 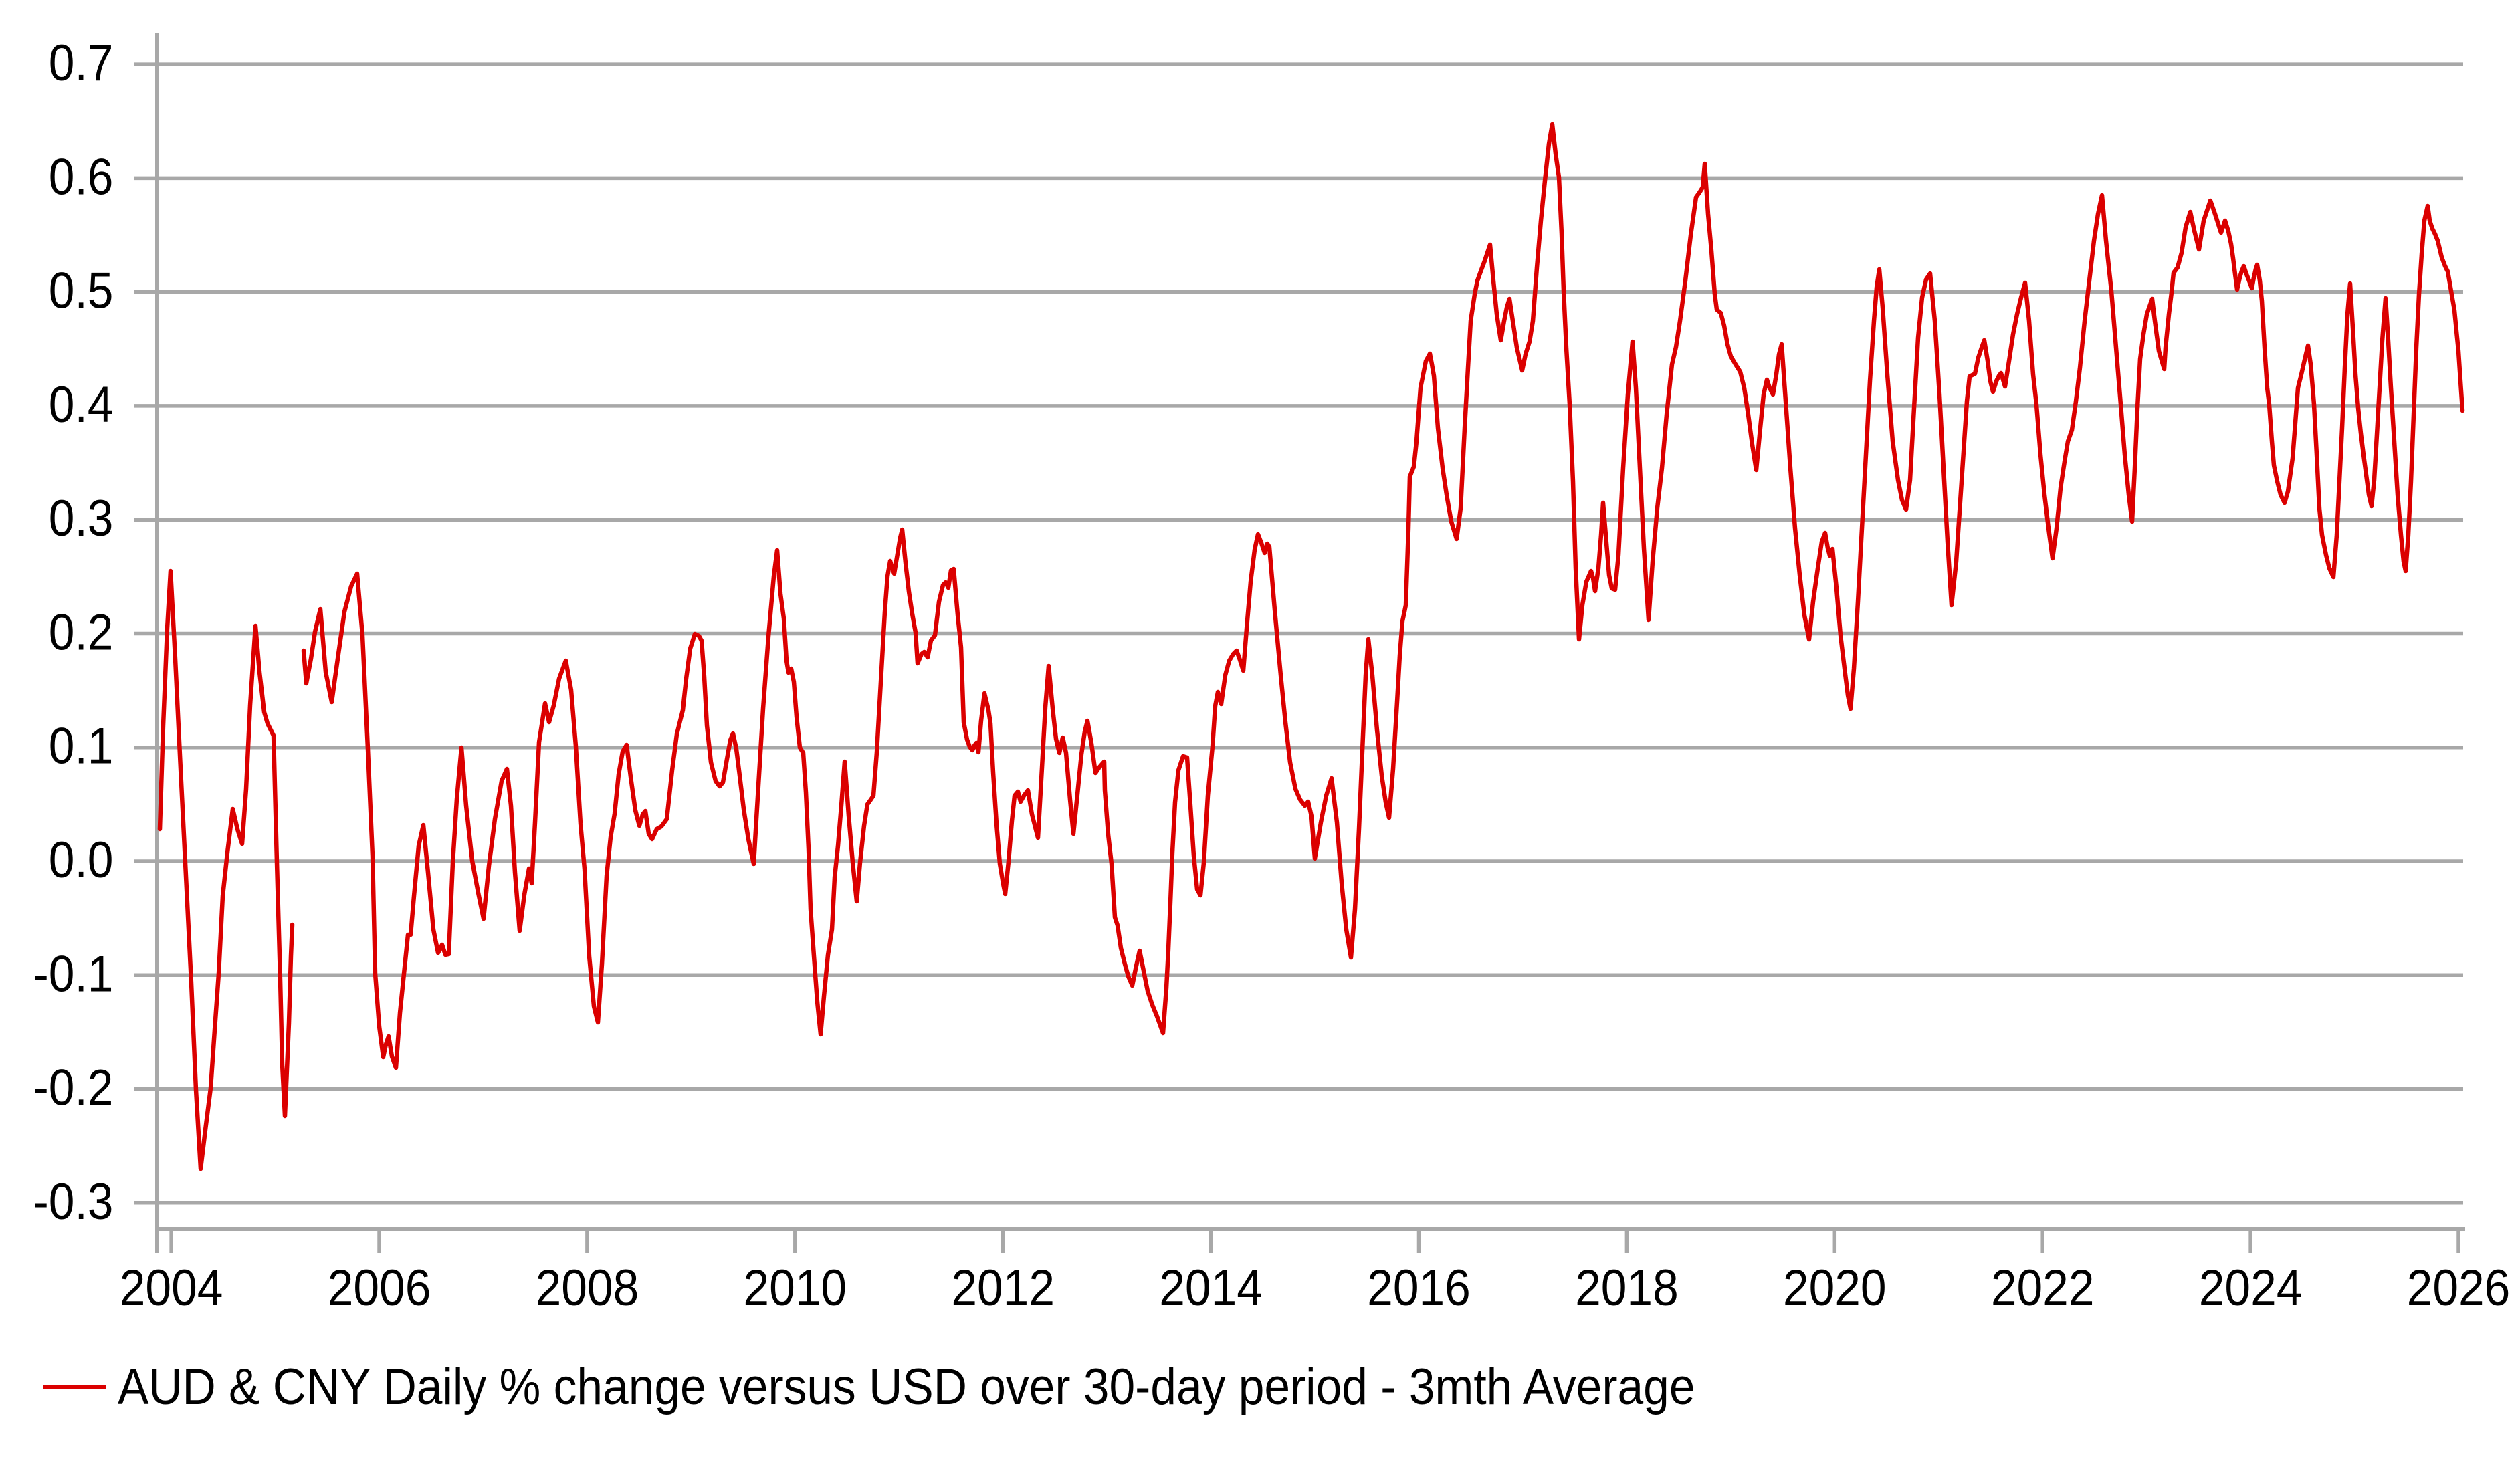 What do you see at coordinates (73, 973) in the screenshot?
I see `svg-text: -0.1` at bounding box center [73, 973].